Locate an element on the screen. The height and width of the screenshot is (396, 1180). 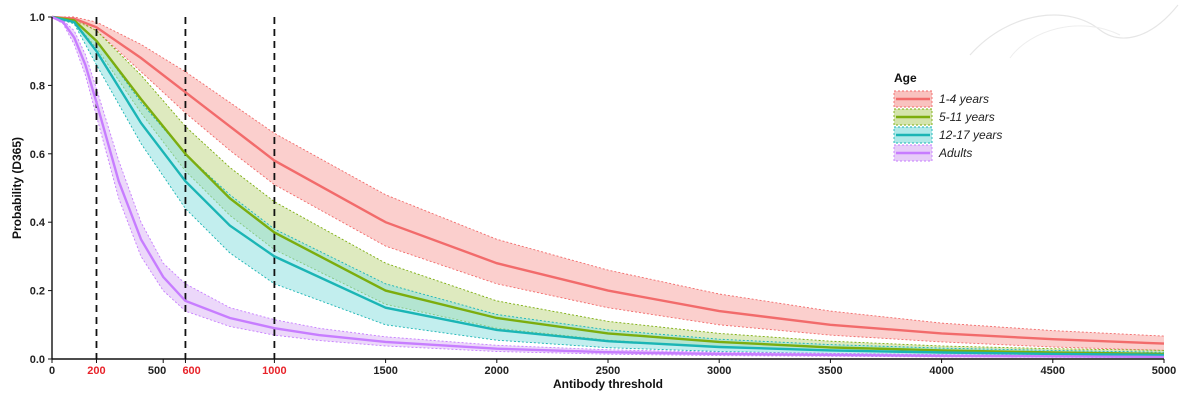
y-tick-label: 0.8 is located at coordinates (37, 86).